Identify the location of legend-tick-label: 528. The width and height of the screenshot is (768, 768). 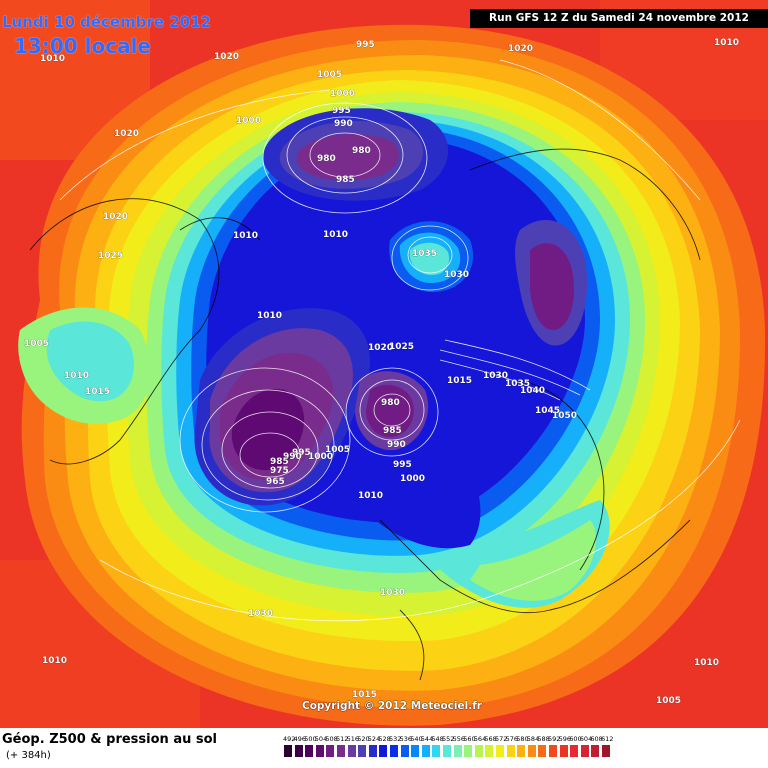
(384, 739).